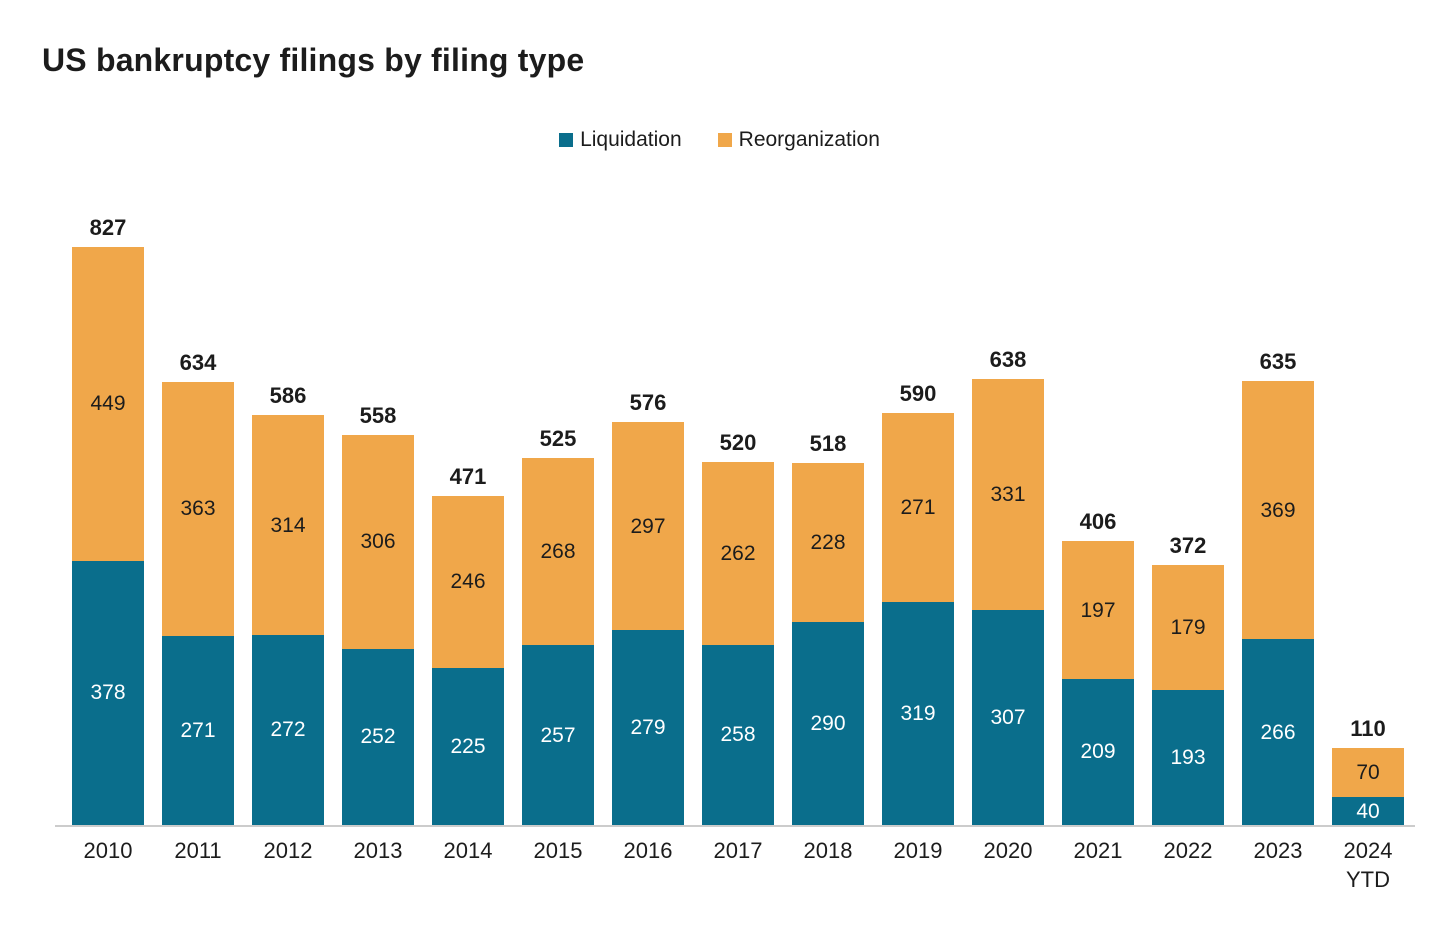 The width and height of the screenshot is (1439, 926). I want to click on reorganization-value-label: 197, so click(1098, 610).